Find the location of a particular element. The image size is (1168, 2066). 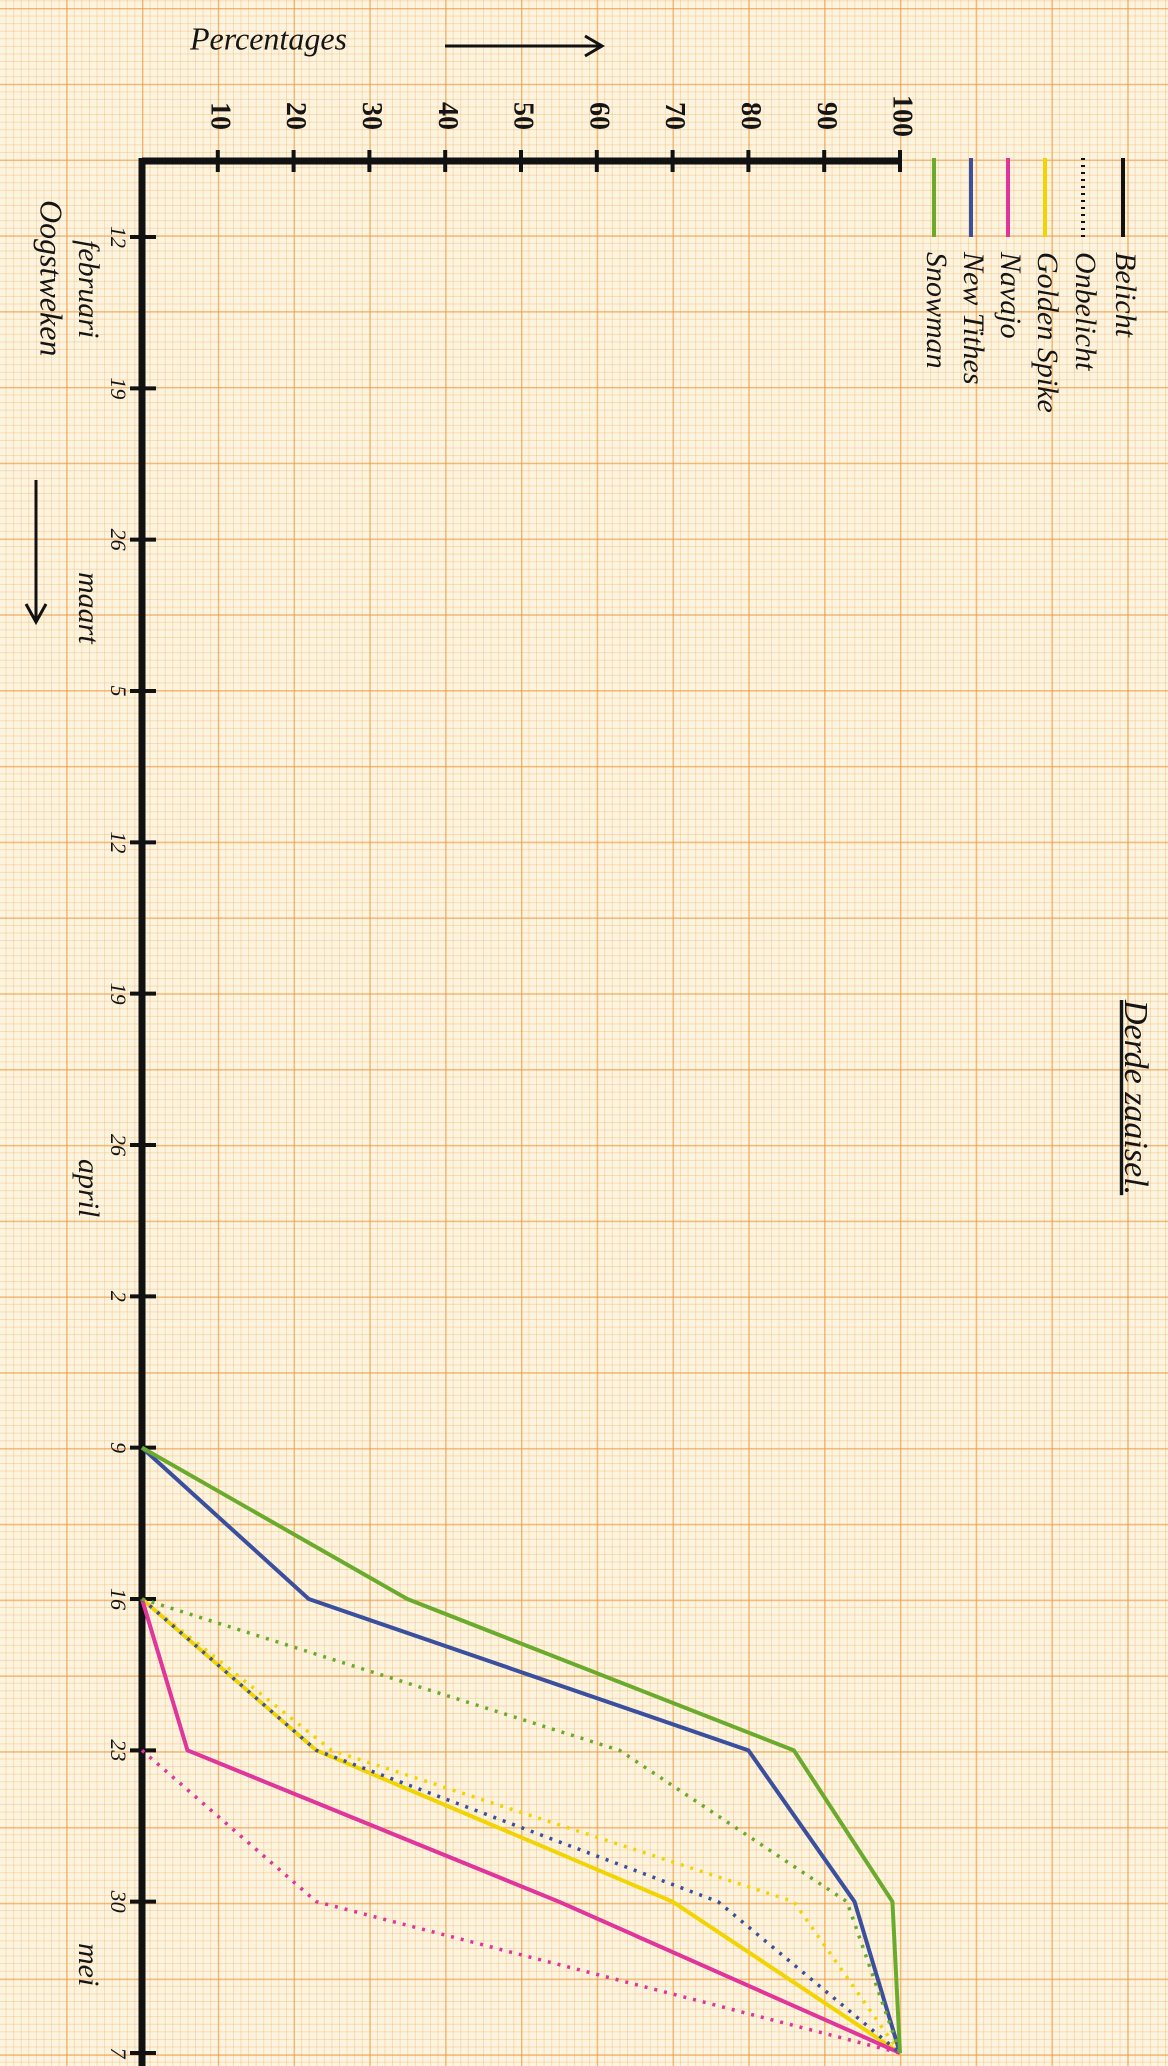

legend-label: Onbelicht is located at coordinates (1085, 311).